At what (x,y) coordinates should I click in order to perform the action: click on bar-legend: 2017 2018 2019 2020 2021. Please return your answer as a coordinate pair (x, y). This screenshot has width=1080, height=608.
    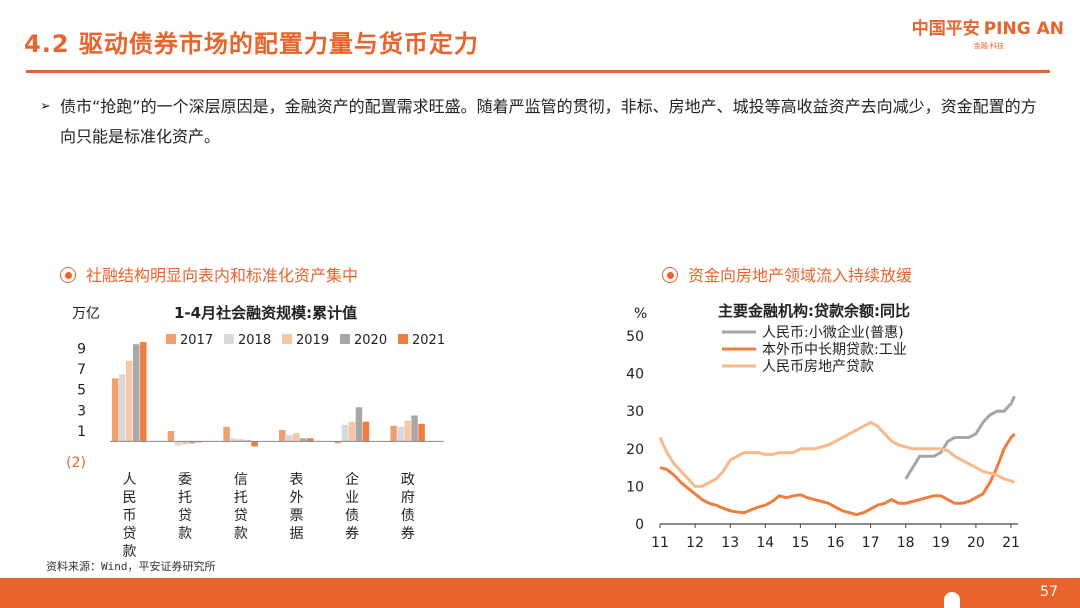
    Looking at the image, I should click on (305, 340).